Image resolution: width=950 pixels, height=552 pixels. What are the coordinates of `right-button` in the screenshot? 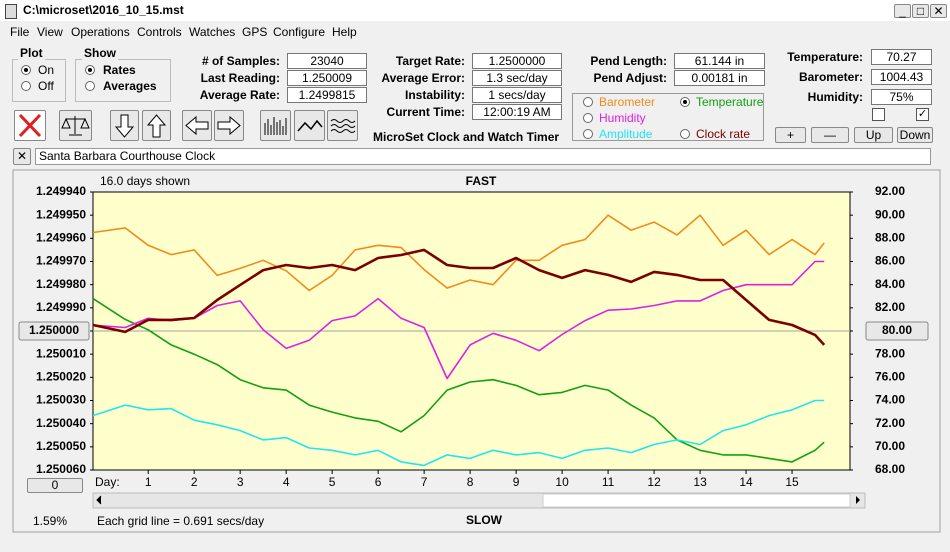 It's located at (229, 125).